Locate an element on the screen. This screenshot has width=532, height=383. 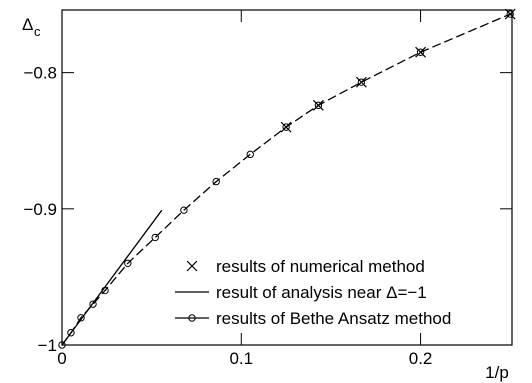
legend-label: results of numerical method is located at coordinates (320, 266).